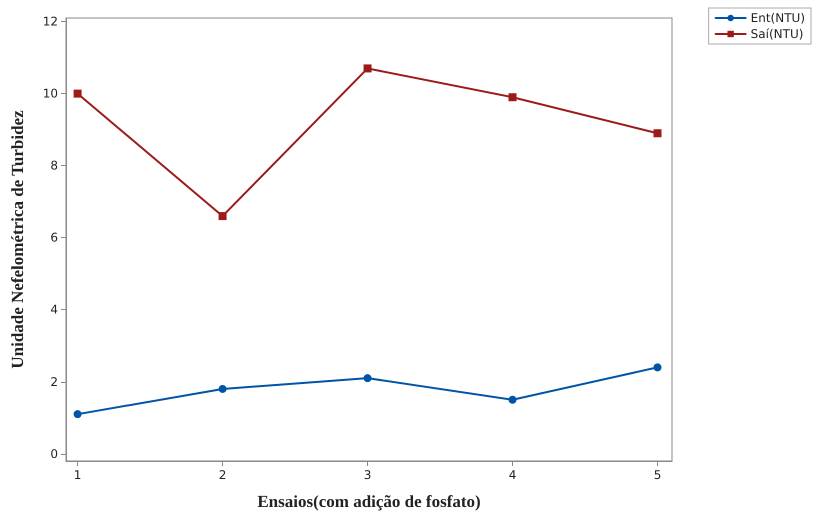 This screenshot has height=516, width=815. What do you see at coordinates (54, 237) in the screenshot?
I see `y-tick-label: 6` at bounding box center [54, 237].